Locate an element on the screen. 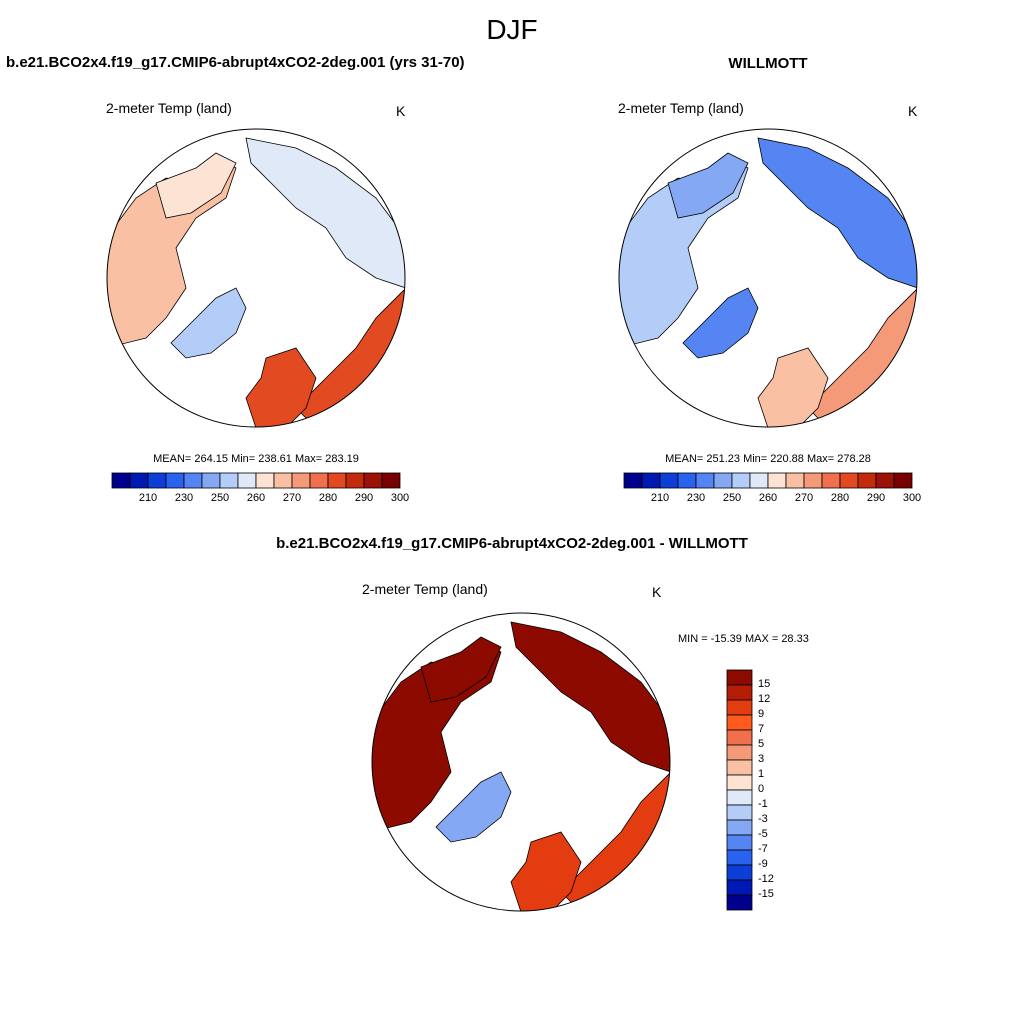 This screenshot has width=1024, height=1024. diff-region-europe is located at coordinates (546, 871).